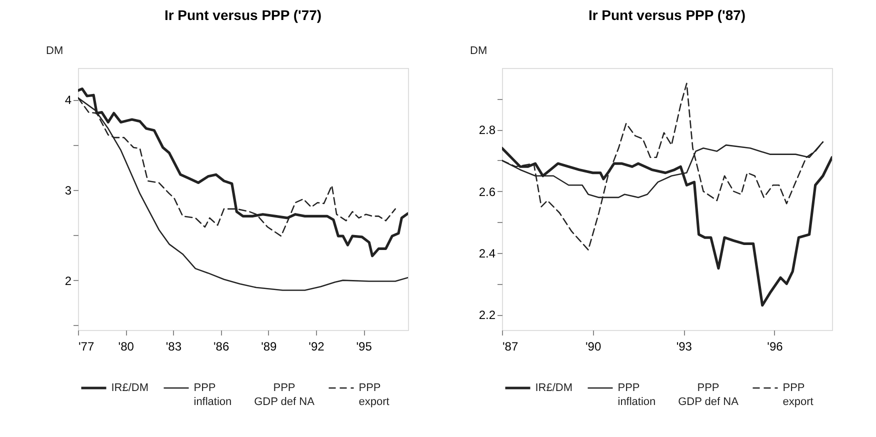 The width and height of the screenshot is (876, 437). Describe the element at coordinates (487, 191) in the screenshot. I see `y-tick-label: 2.6` at that location.